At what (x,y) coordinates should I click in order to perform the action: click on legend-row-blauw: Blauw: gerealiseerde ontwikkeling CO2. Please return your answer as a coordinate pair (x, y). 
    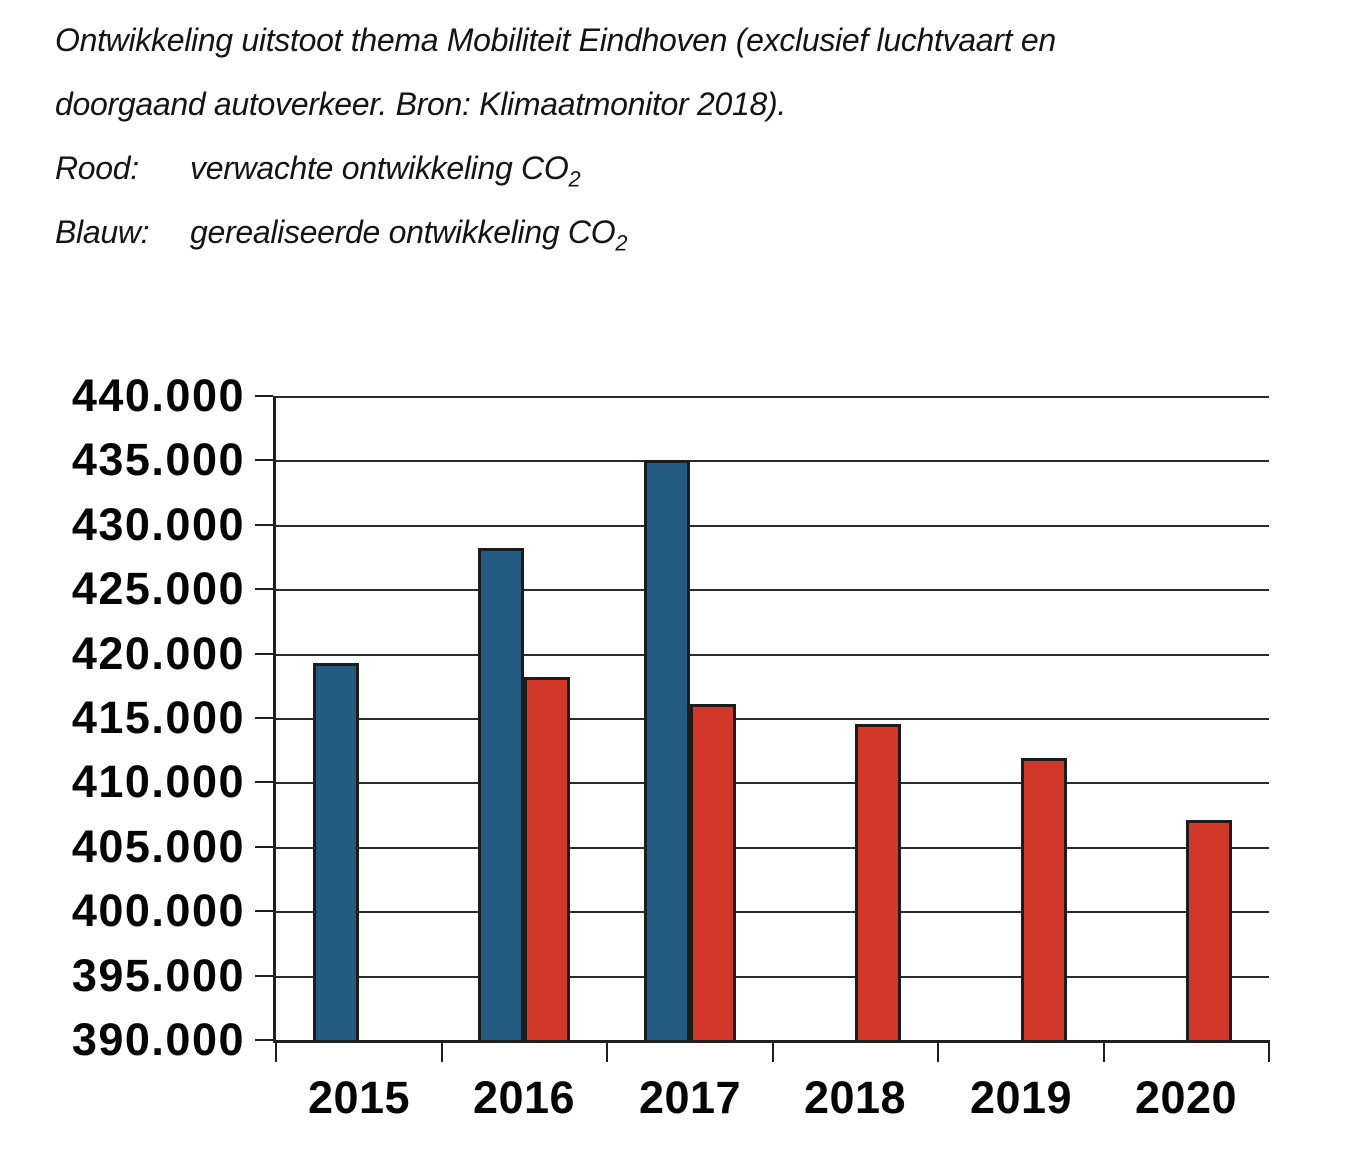
    Looking at the image, I should click on (555, 232).